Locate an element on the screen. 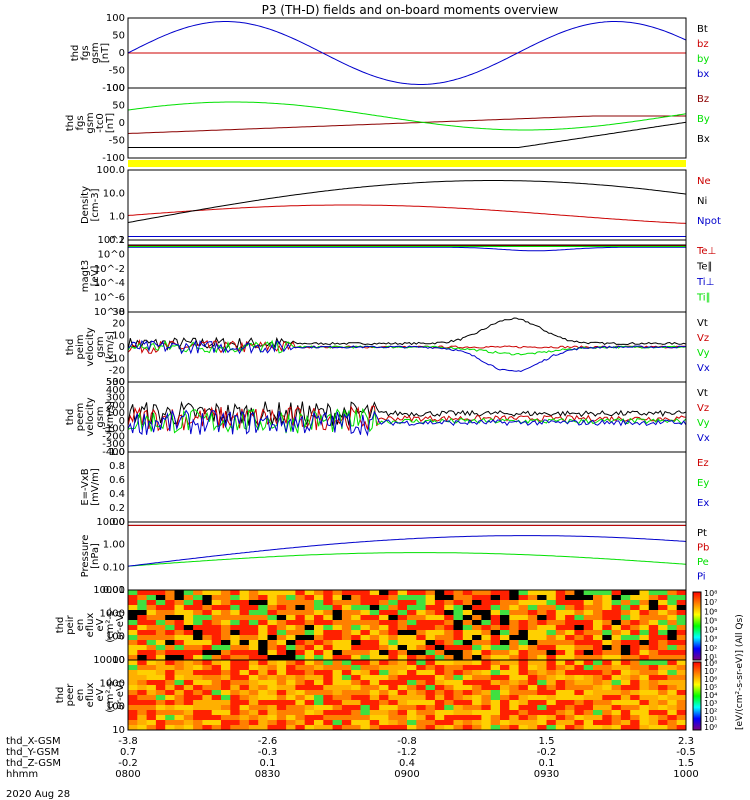  y-tick-label: 1000 is located at coordinates (112, 613).